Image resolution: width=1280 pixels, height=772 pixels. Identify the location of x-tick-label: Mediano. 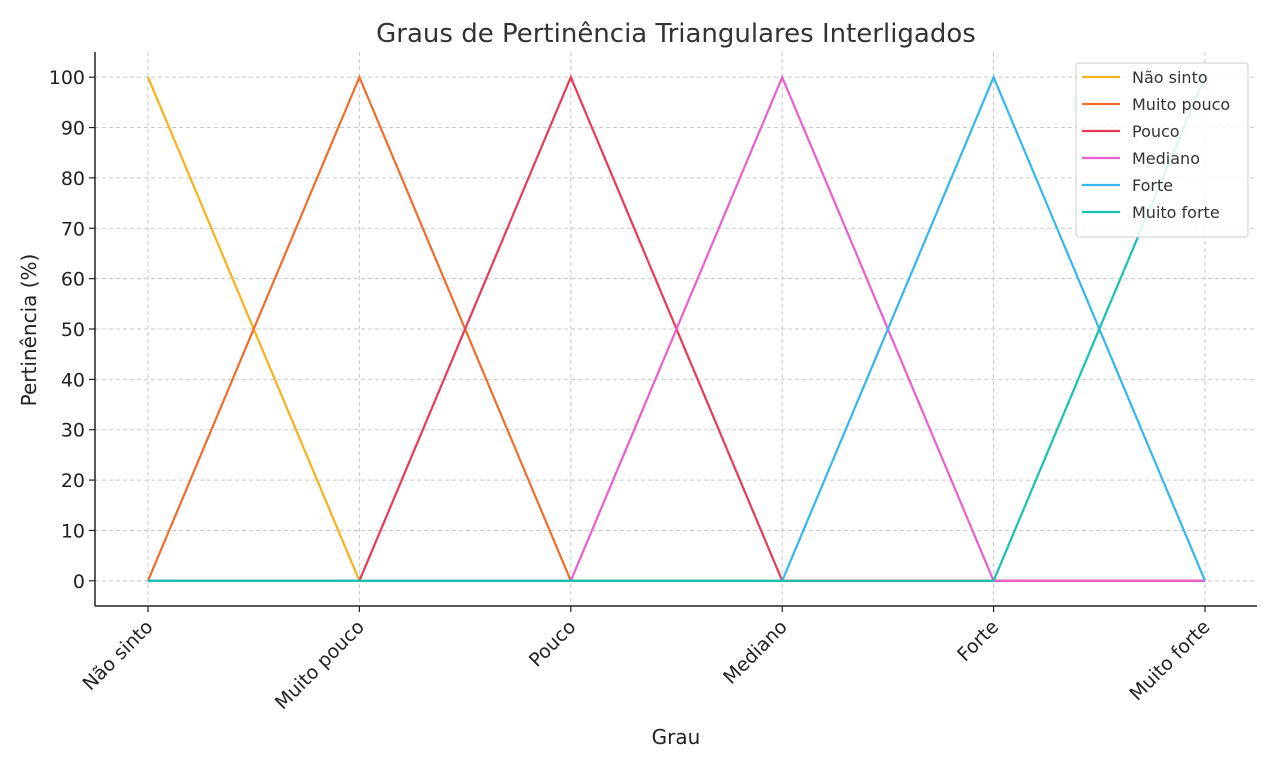
(755, 652).